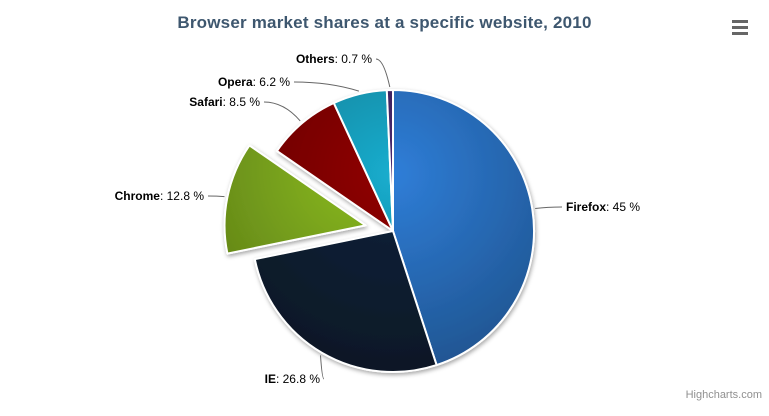 Image resolution: width=769 pixels, height=416 pixels. What do you see at coordinates (345, 301) in the screenshot?
I see `pie-slice-ie` at bounding box center [345, 301].